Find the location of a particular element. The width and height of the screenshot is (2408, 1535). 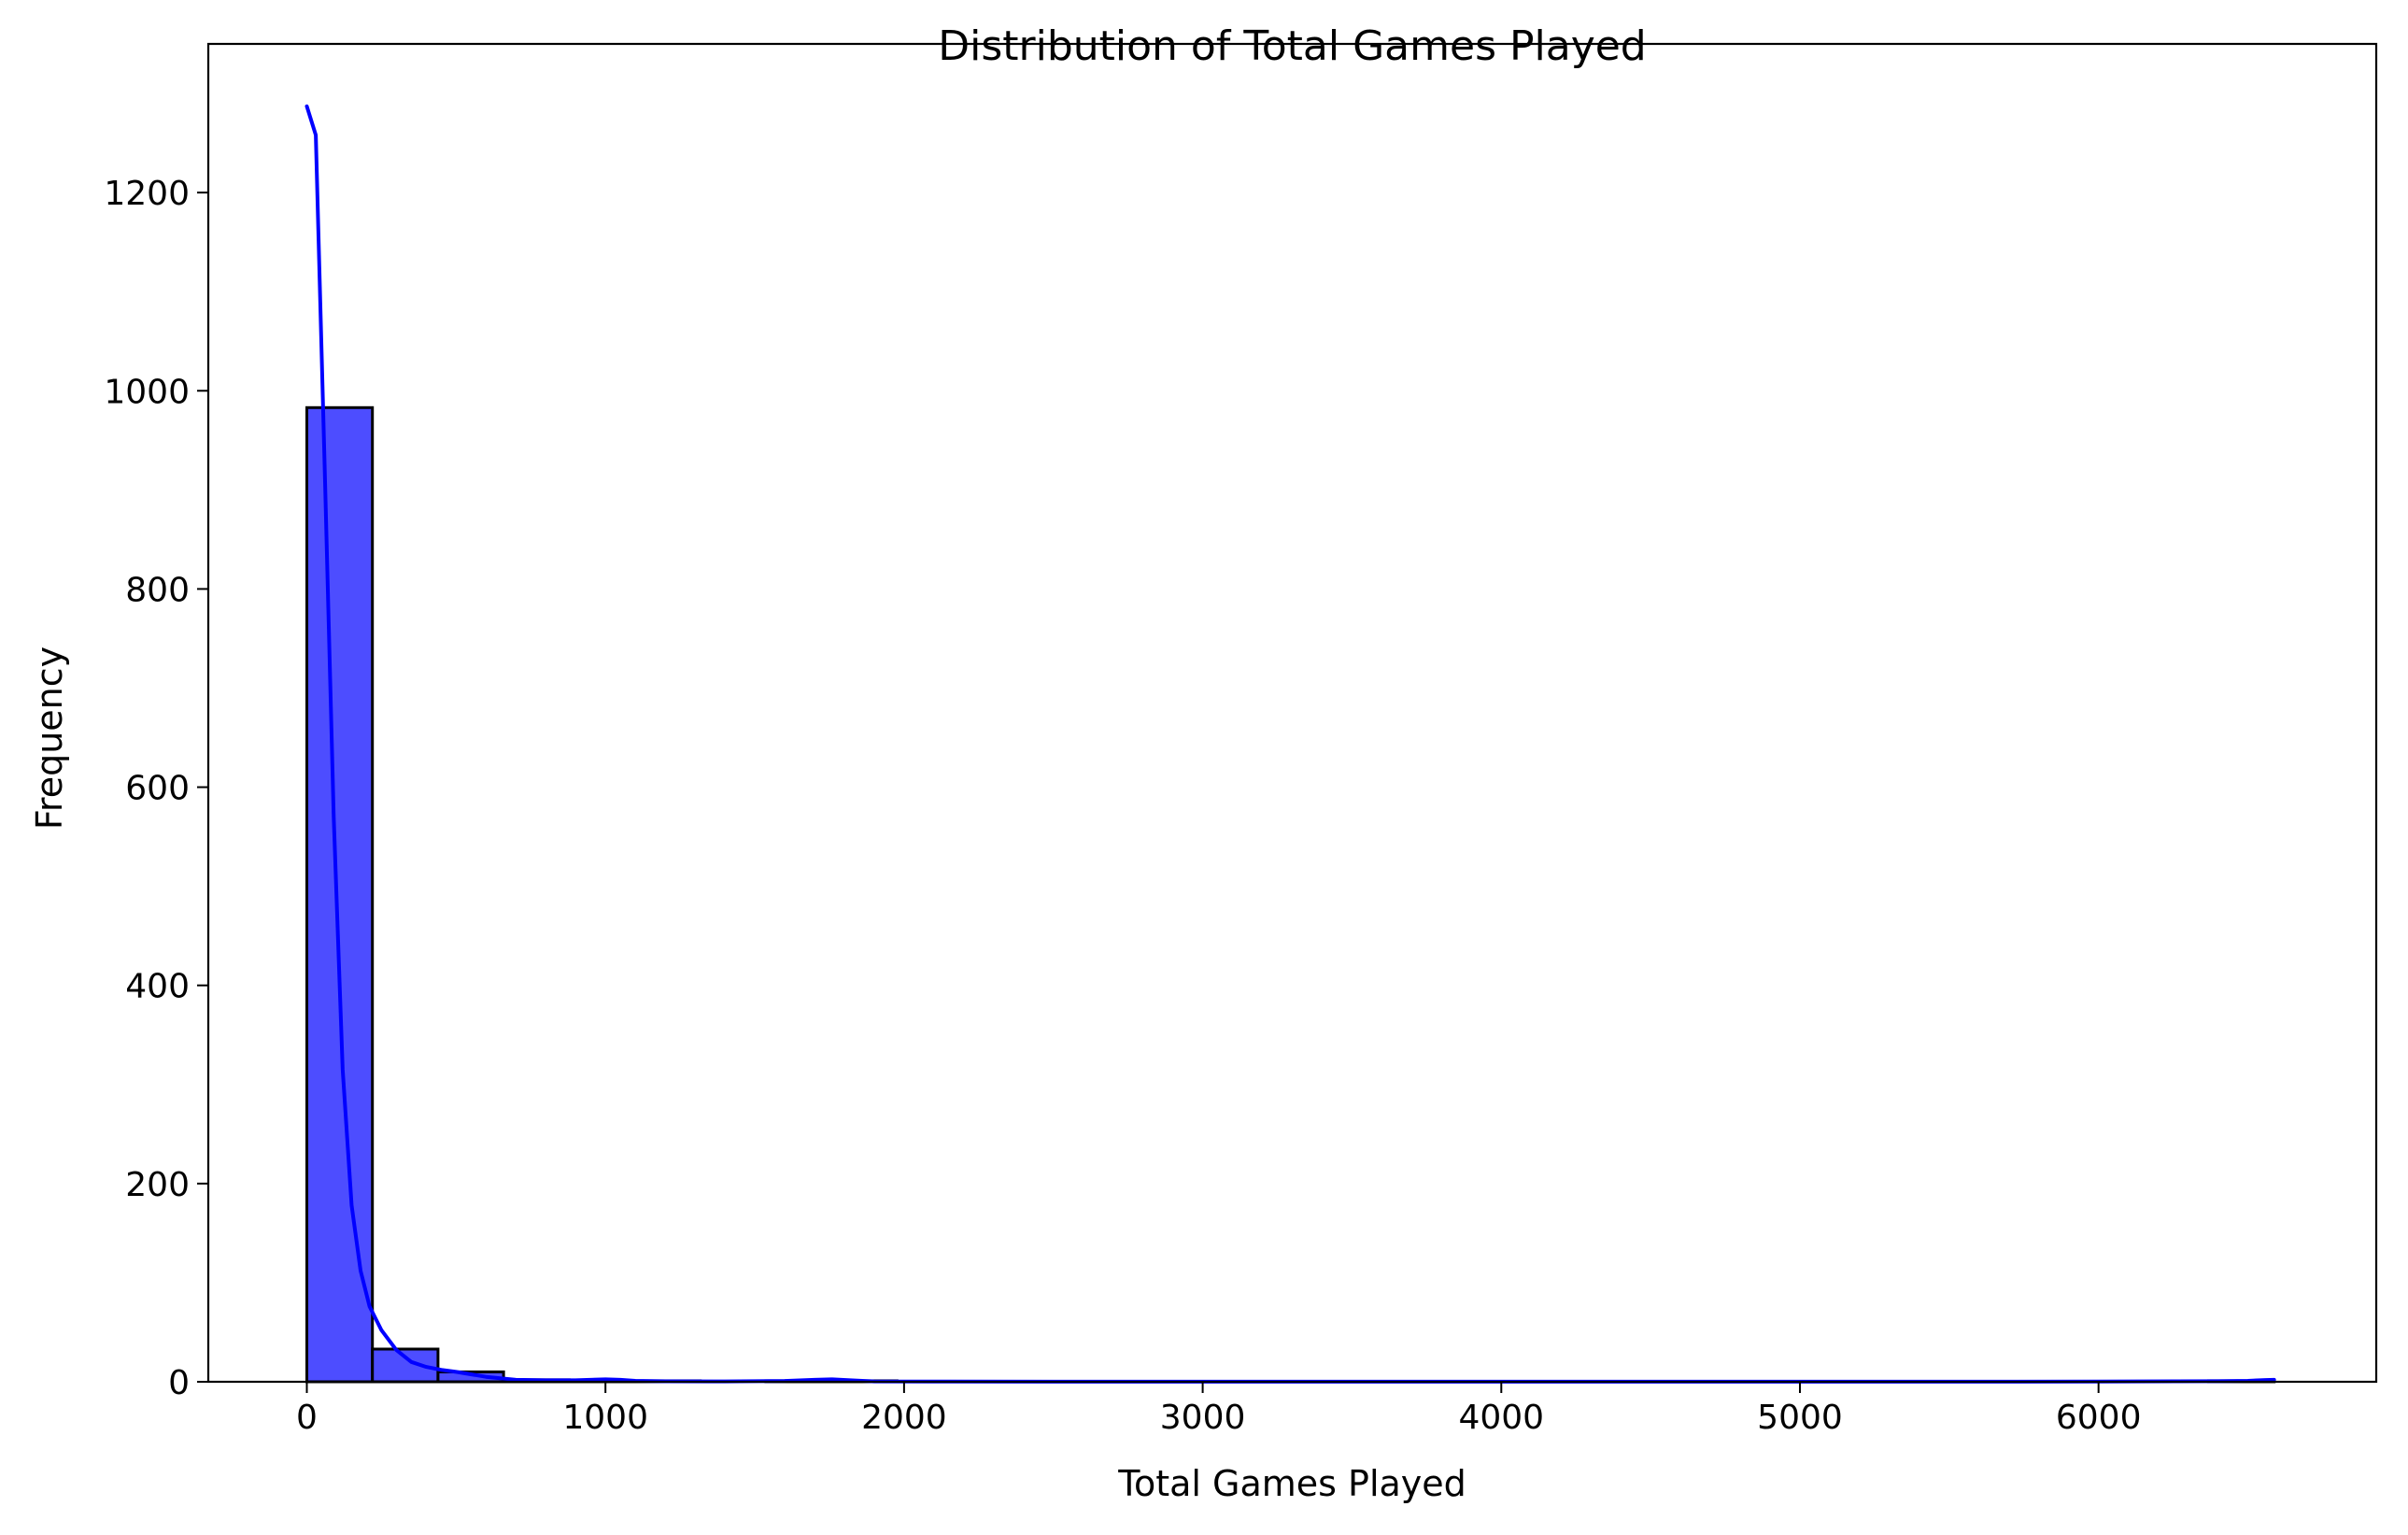

x-tick-label: 1000 is located at coordinates (605, 1418).